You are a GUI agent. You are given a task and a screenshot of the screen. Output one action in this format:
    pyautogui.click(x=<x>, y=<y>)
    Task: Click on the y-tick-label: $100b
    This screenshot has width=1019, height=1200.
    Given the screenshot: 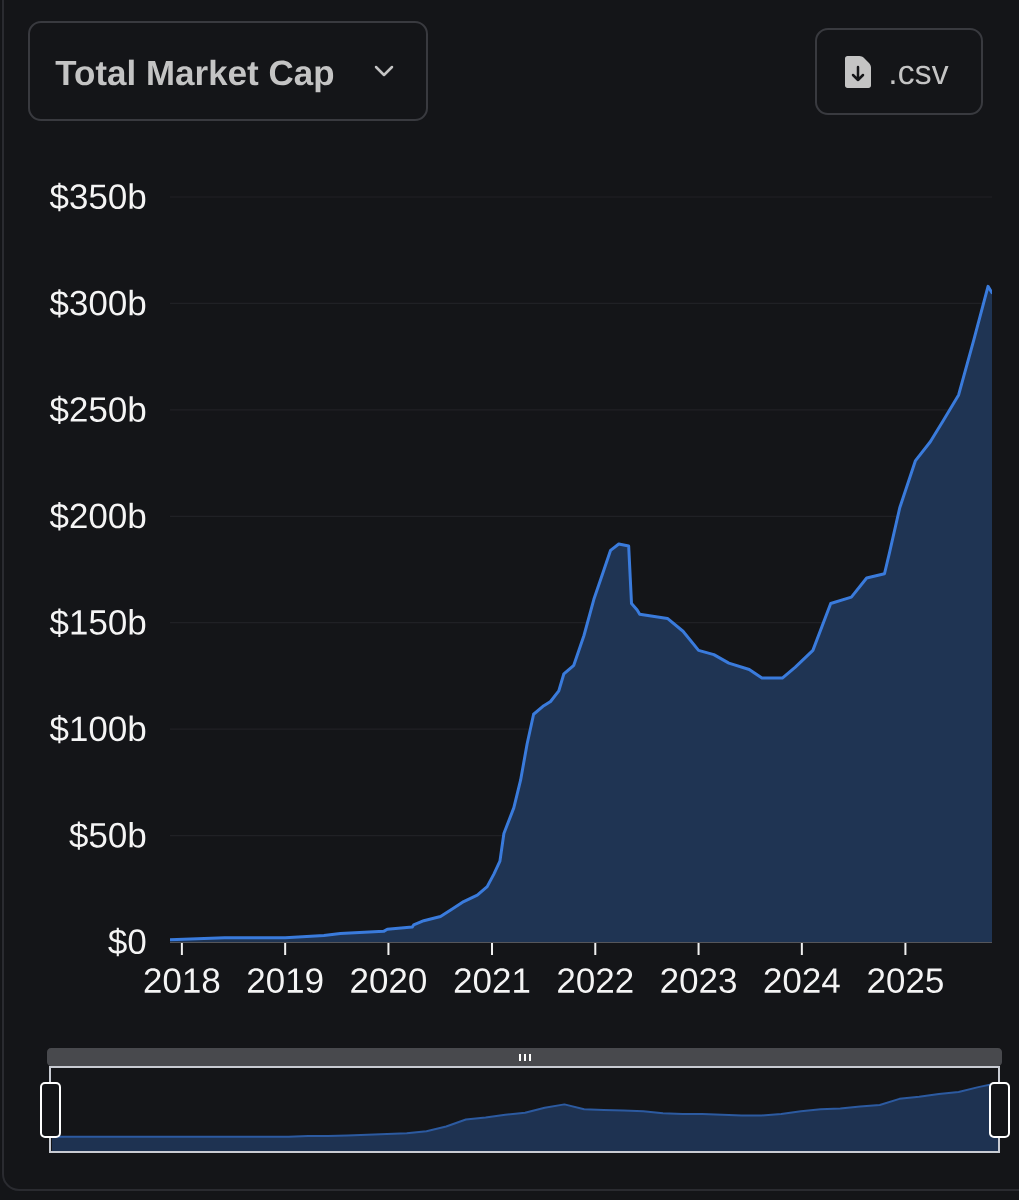 What is the action you would take?
    pyautogui.click(x=97, y=729)
    